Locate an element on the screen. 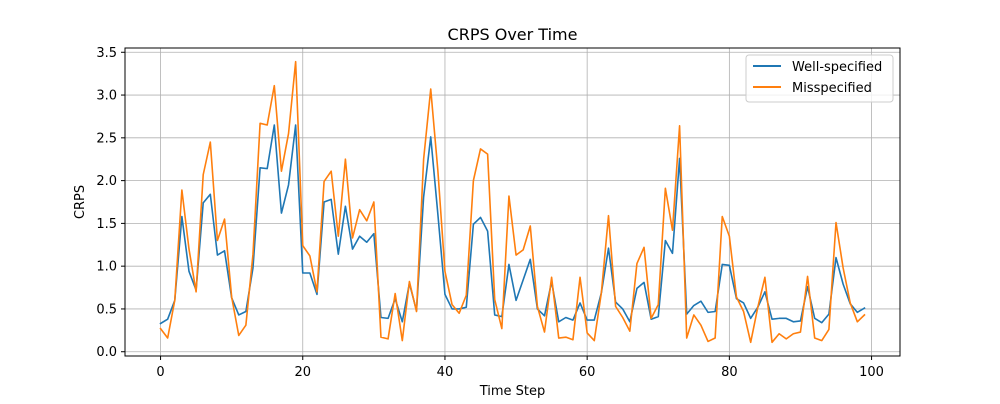 This screenshot has height=404, width=1000. y-tick-label: 0.0 is located at coordinates (106, 352).